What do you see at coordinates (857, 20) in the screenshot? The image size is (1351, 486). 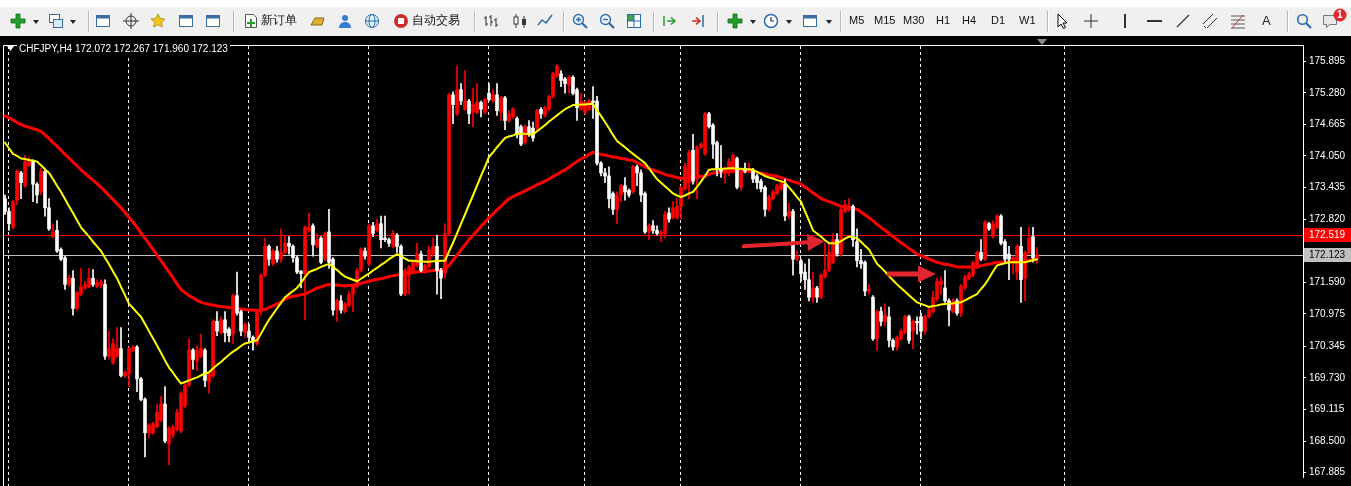 I see `text: M5` at bounding box center [857, 20].